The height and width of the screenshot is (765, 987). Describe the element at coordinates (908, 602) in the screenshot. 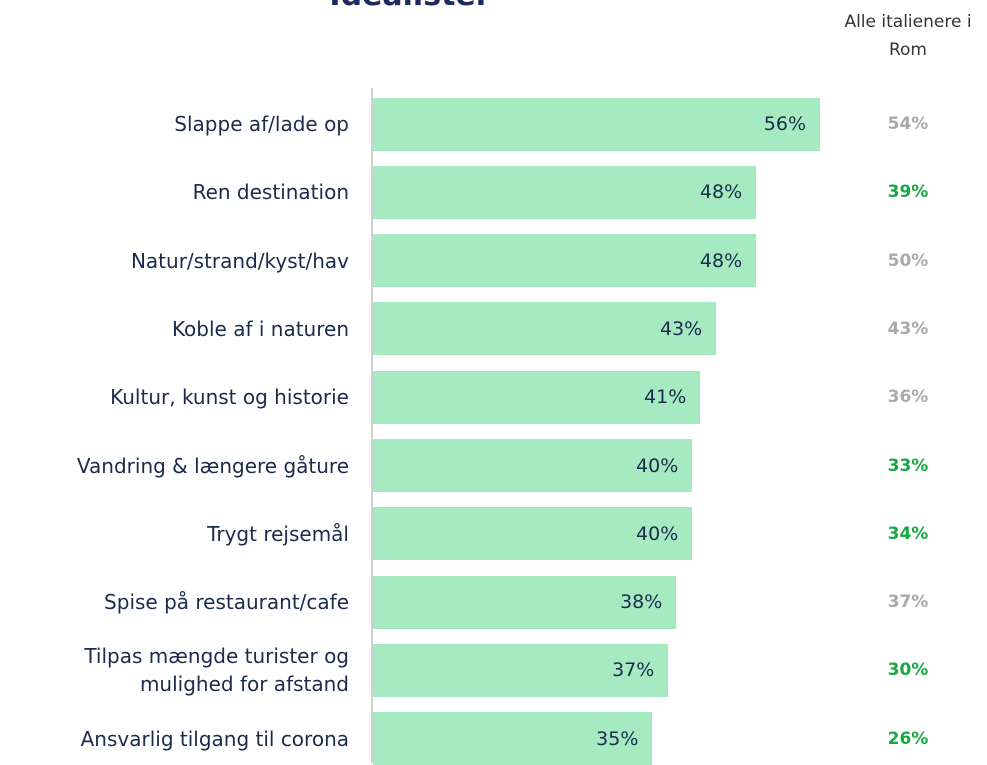

I see `comparison-label: 37%` at that location.